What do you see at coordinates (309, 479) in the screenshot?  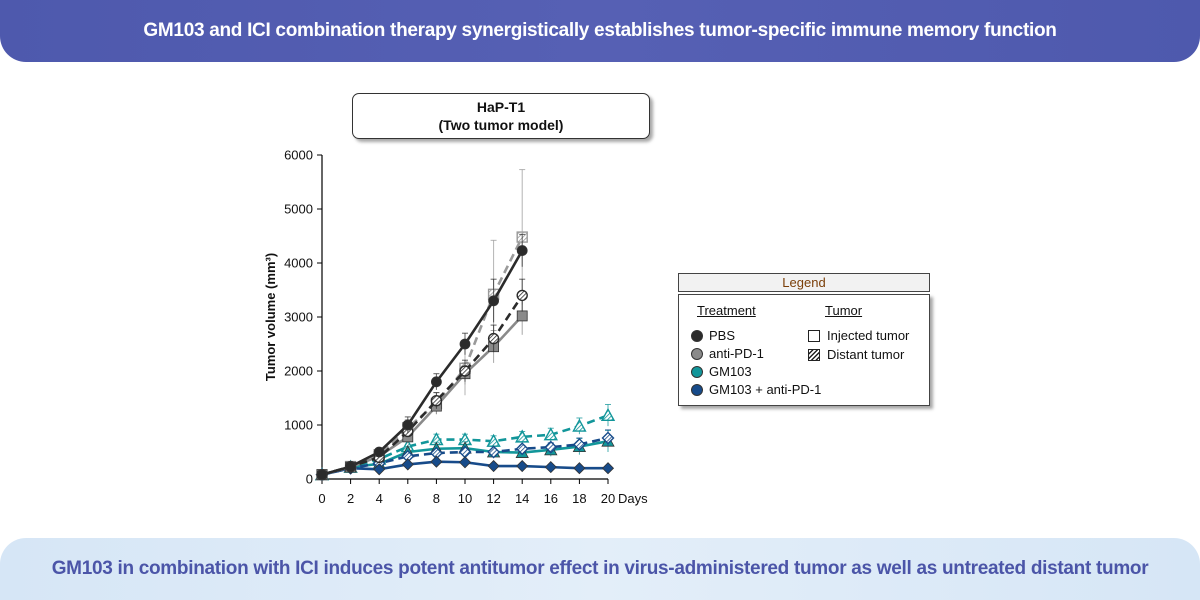 I see `y-tick-label: 0` at bounding box center [309, 479].